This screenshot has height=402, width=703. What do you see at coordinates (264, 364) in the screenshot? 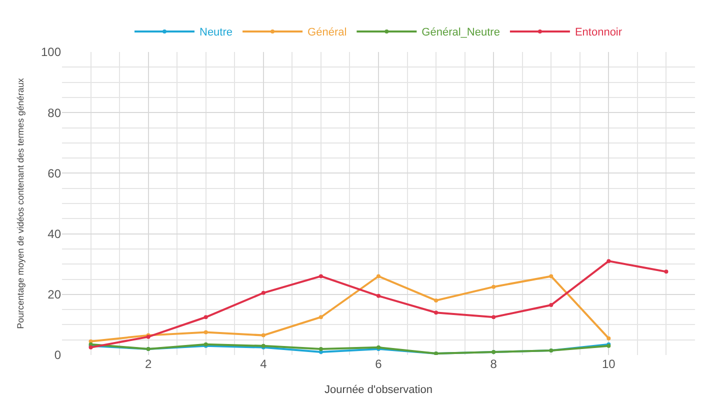
I see `x-tick-label: 4` at bounding box center [264, 364].